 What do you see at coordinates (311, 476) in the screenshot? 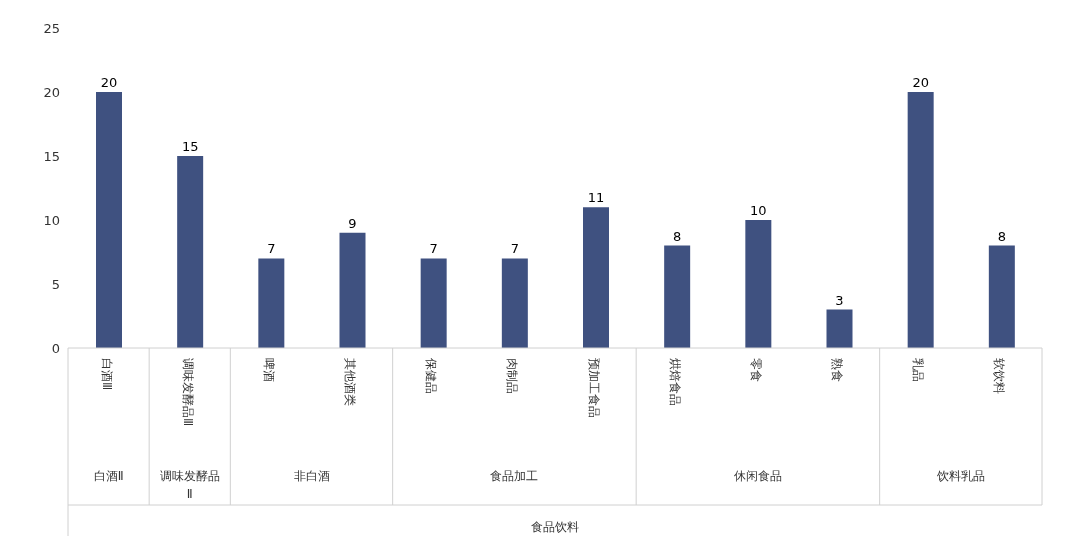
I see `text: 非白酒` at bounding box center [311, 476].